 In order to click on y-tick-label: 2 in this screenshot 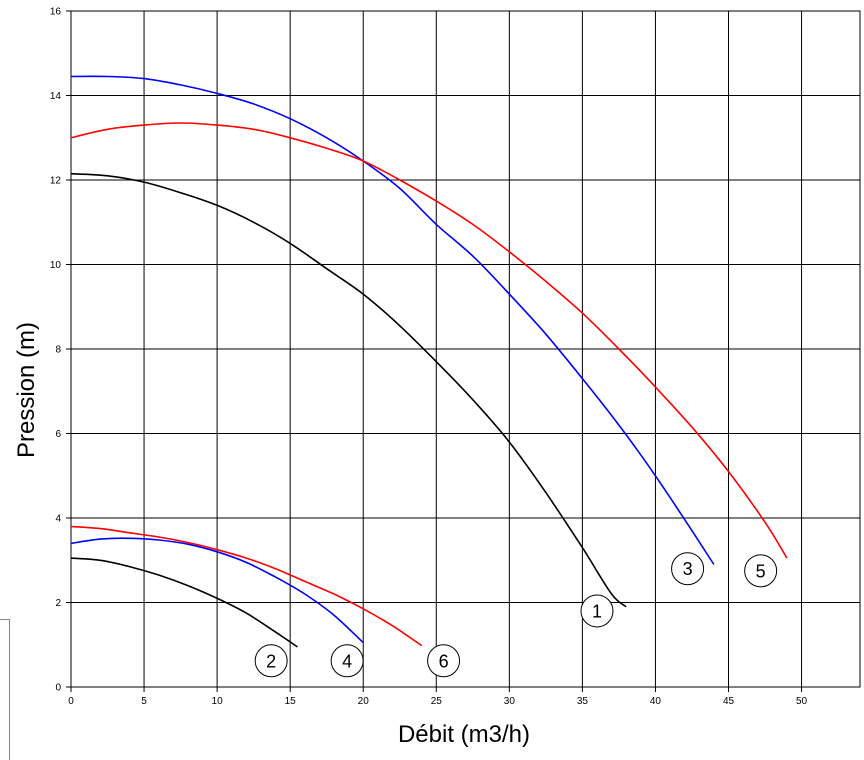, I will do `click(58, 603)`.